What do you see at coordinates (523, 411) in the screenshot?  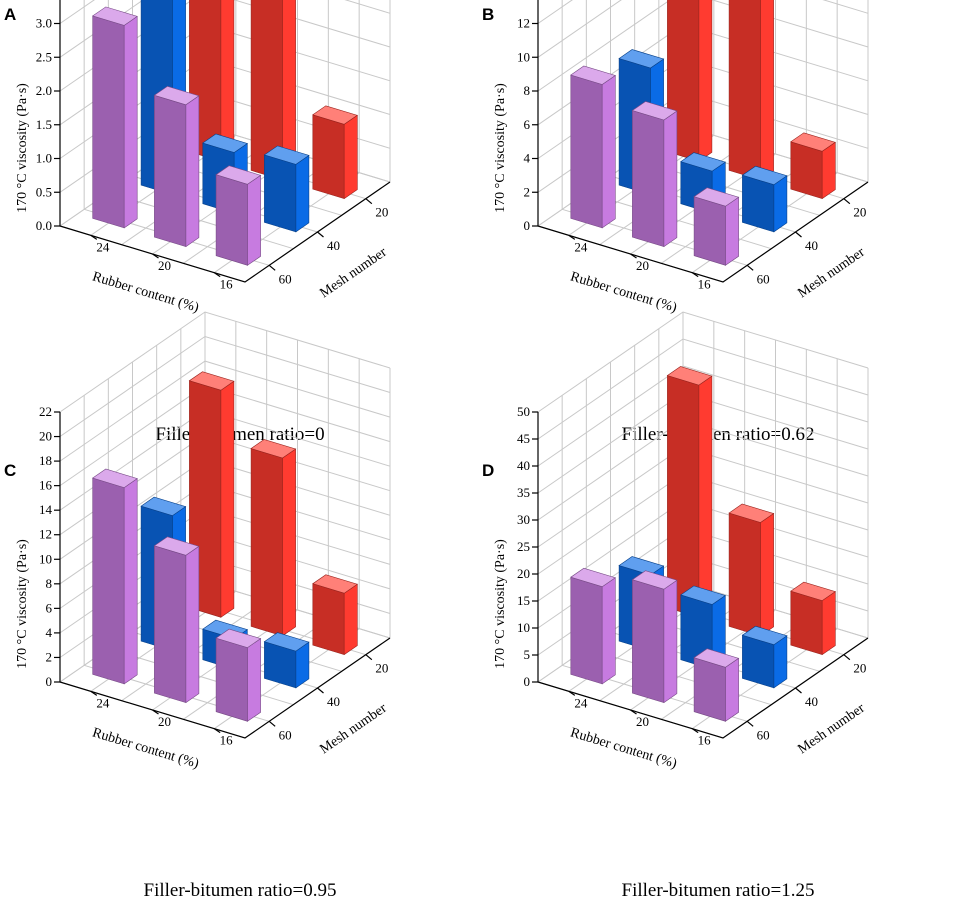 I see `z-tick-label: 50` at bounding box center [523, 411].